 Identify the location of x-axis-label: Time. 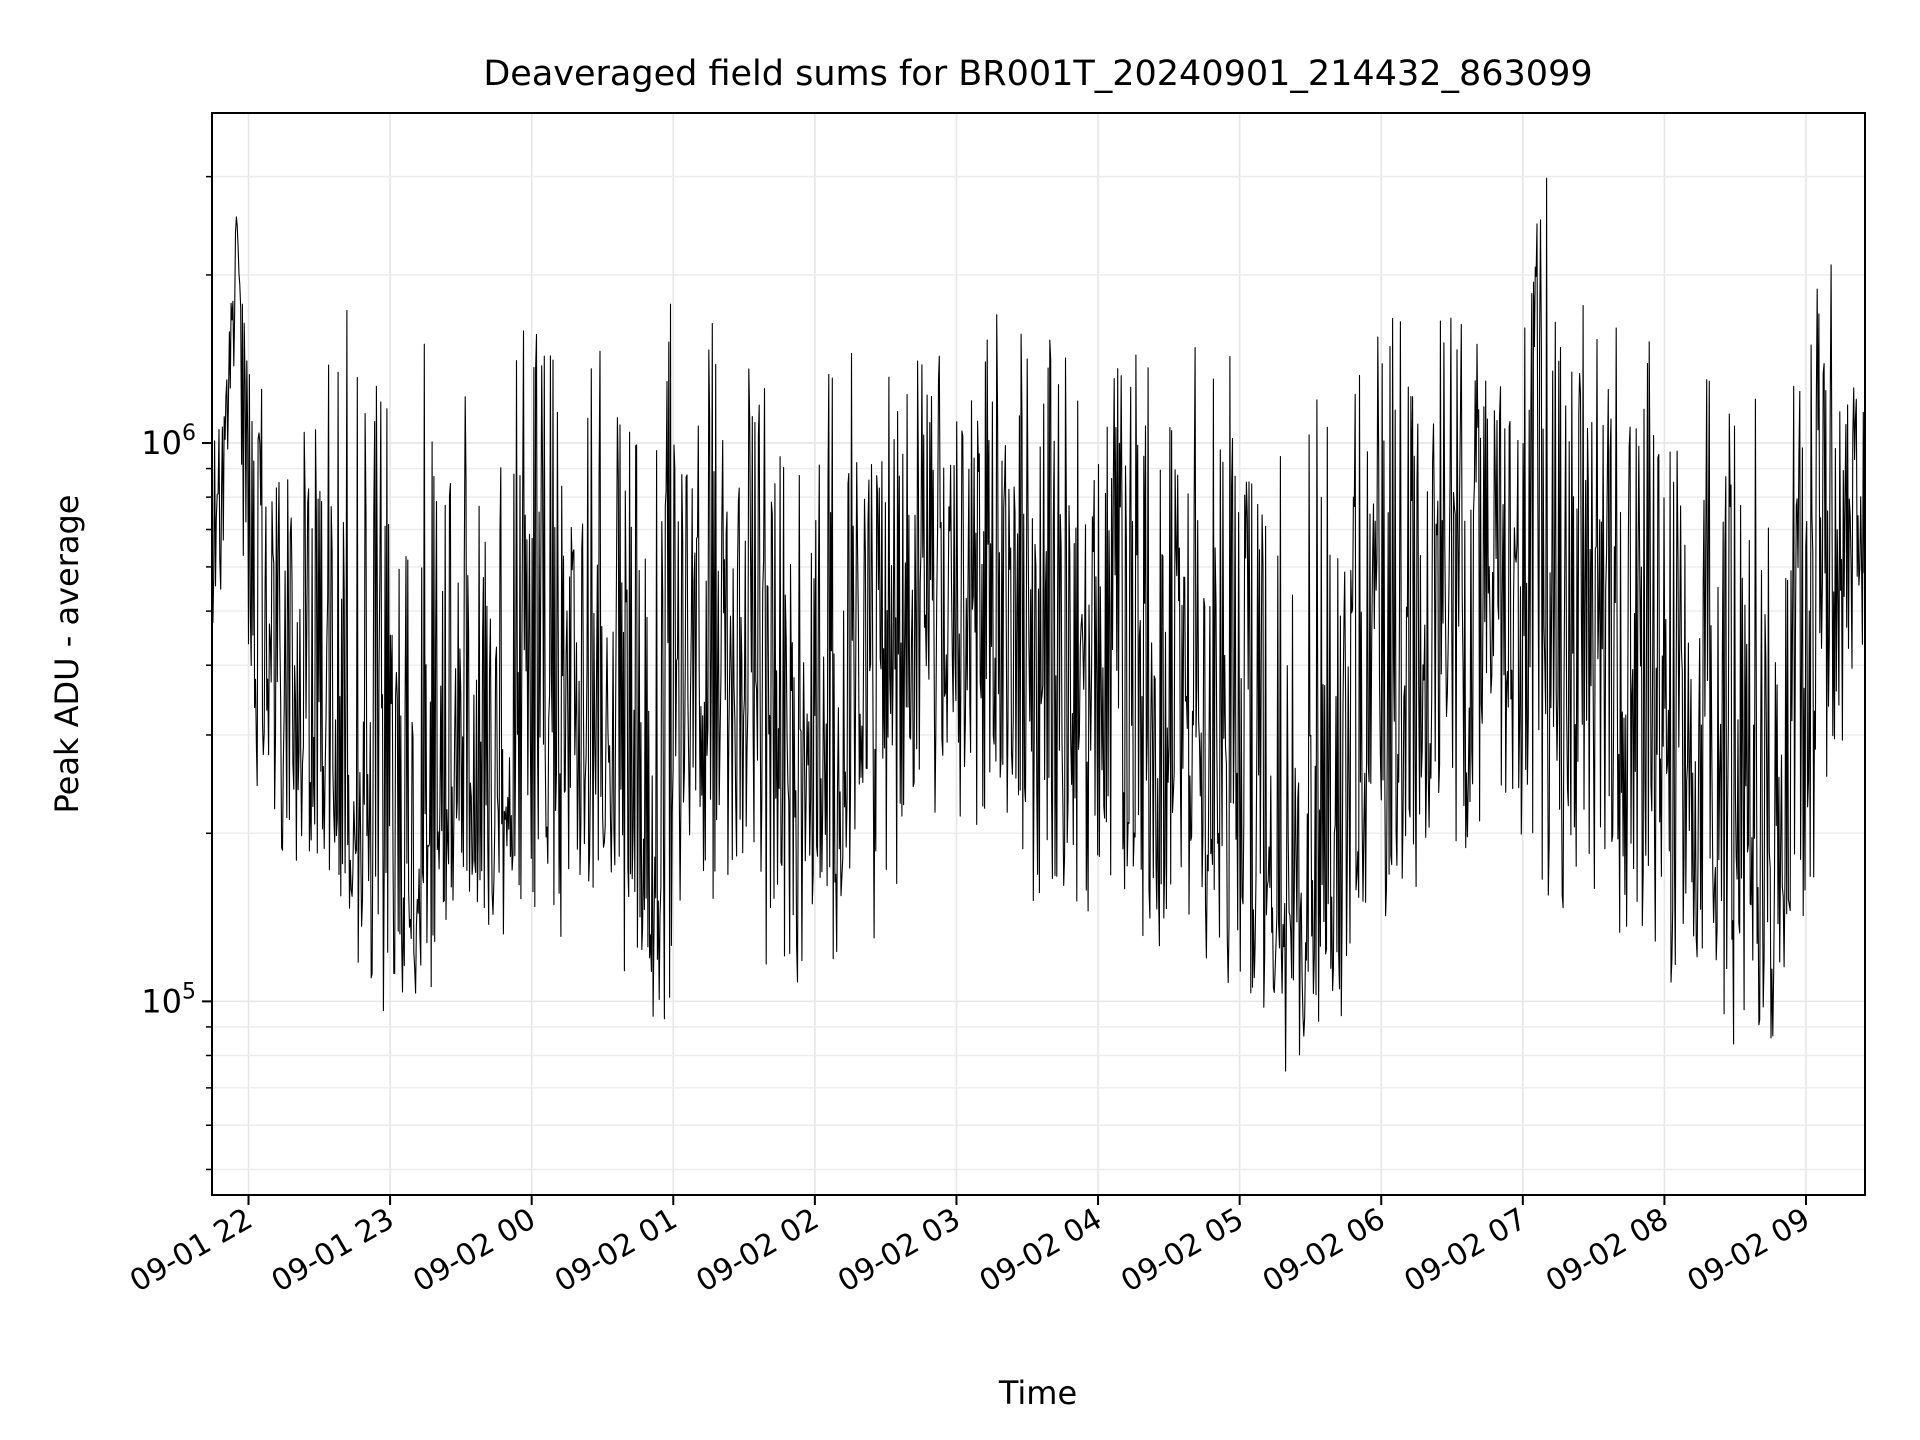
(1037, 1393).